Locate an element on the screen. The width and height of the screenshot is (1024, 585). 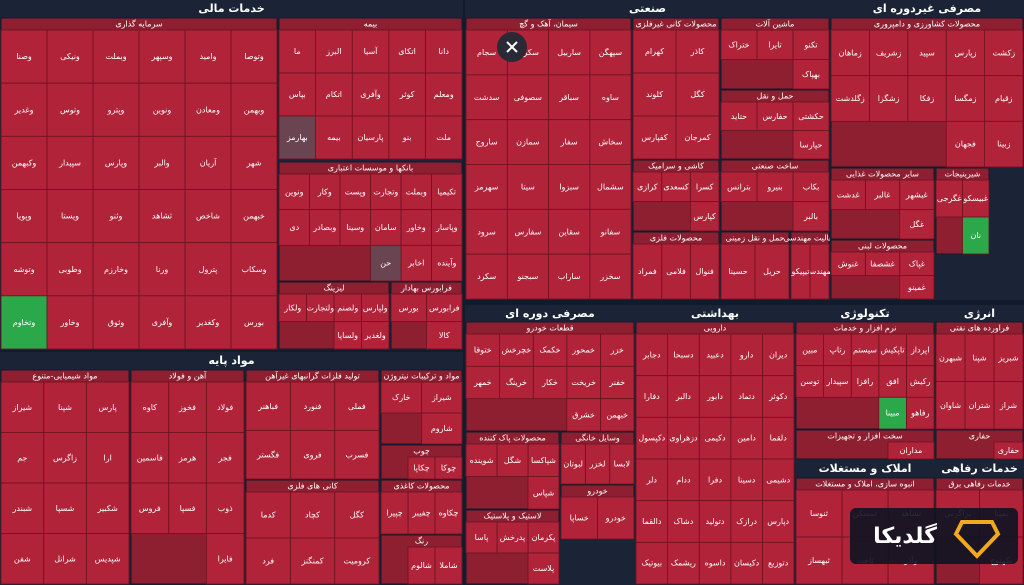
stock-name: وکبهمن is located at coordinates (24, 162).